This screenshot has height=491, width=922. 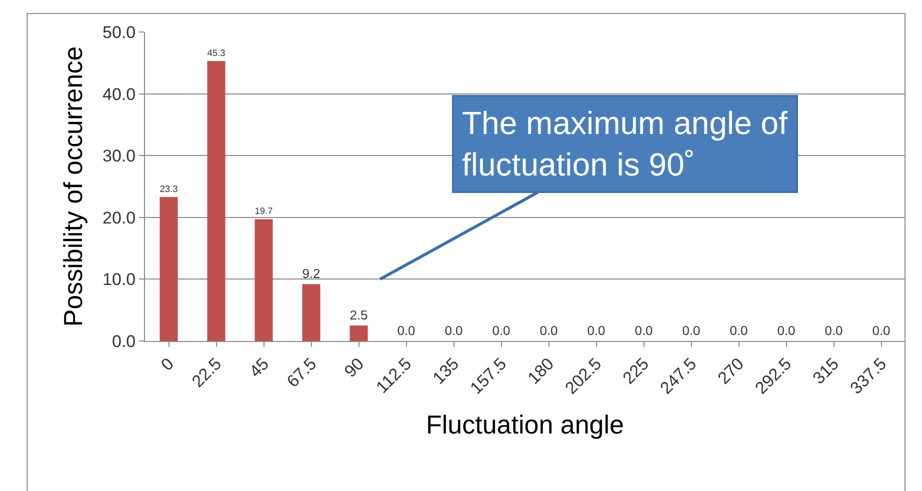 I want to click on y-tick-label: 30.0, so click(x=119, y=156).